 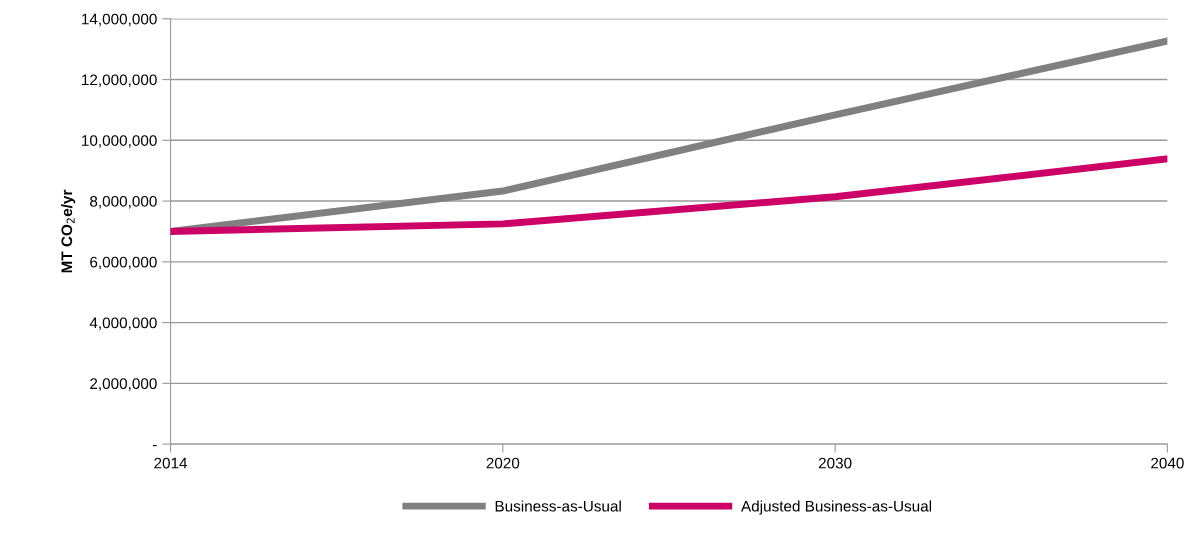 What do you see at coordinates (558, 506) in the screenshot?
I see `legend-label: Business-as-Usual` at bounding box center [558, 506].